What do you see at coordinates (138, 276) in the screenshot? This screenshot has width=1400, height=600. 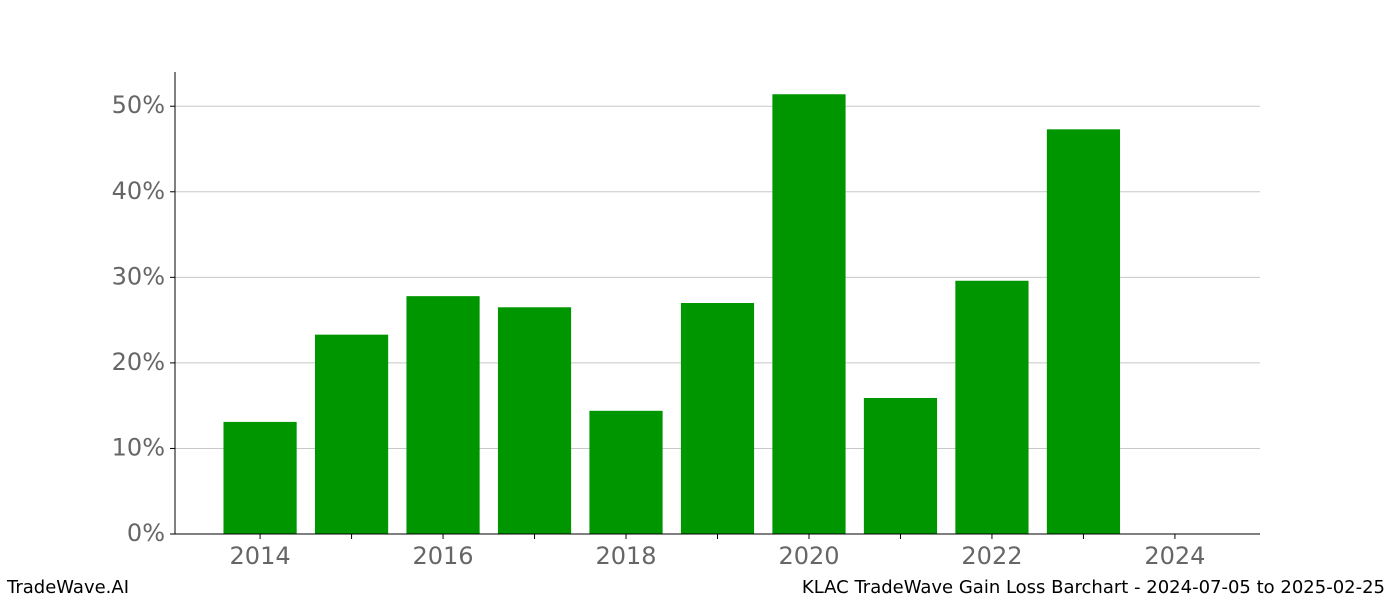 I see `y-tick-label: 30%` at bounding box center [138, 276].